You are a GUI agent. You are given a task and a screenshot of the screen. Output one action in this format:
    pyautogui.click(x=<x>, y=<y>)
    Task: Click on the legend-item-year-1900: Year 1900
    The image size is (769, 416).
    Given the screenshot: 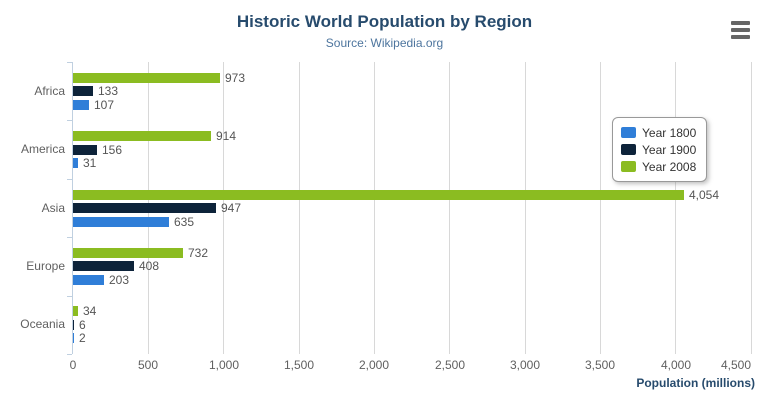 What is the action you would take?
    pyautogui.click(x=658, y=149)
    